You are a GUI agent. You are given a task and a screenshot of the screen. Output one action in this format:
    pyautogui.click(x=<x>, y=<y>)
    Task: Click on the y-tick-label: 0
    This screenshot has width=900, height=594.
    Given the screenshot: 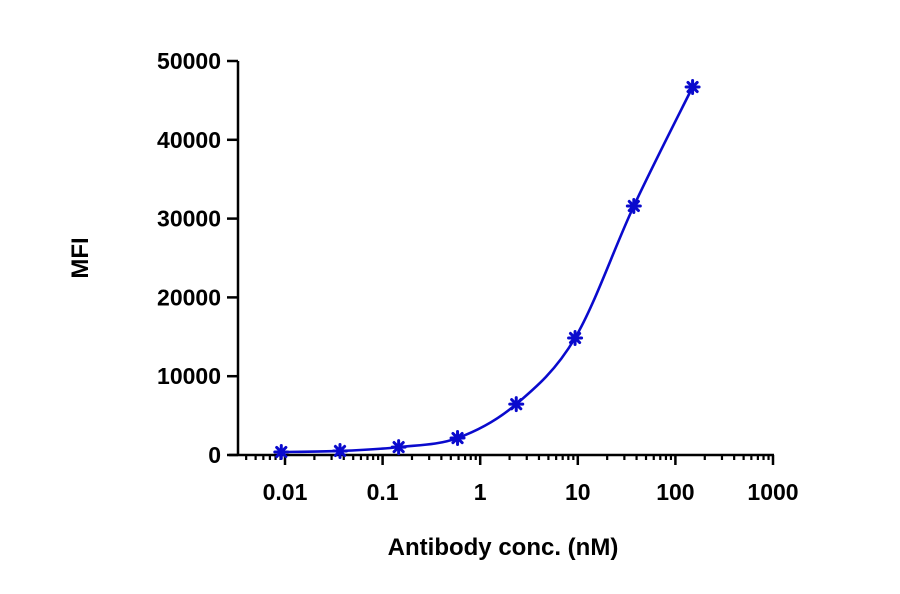 What is the action you would take?
    pyautogui.click(x=214, y=455)
    